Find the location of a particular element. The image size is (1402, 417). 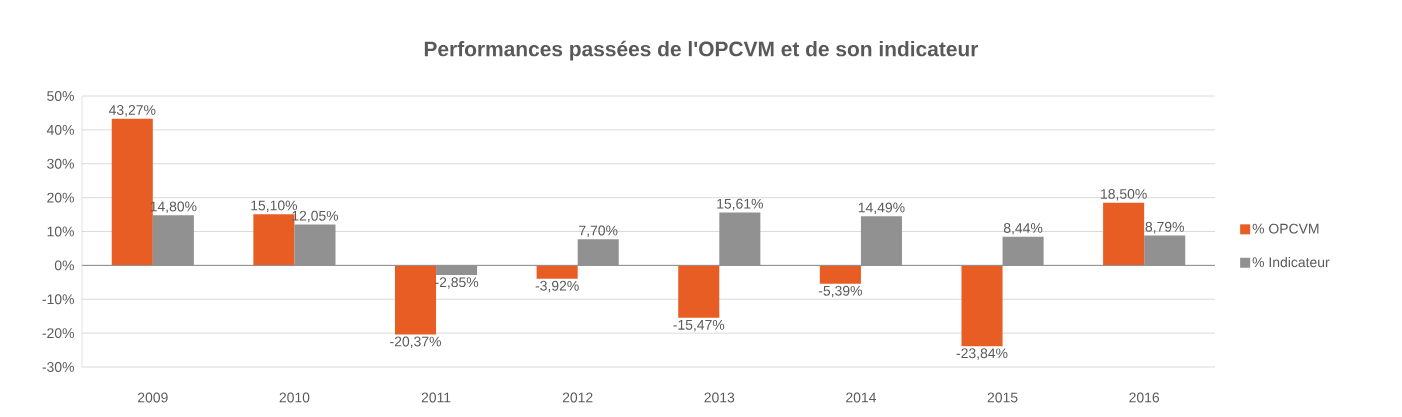

x-tick-label: 2010 is located at coordinates (294, 397).